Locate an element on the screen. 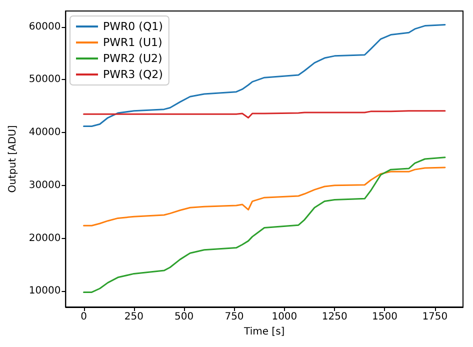 The height and width of the screenshot is (347, 473). x-tick-label: 1500 is located at coordinates (385, 317).